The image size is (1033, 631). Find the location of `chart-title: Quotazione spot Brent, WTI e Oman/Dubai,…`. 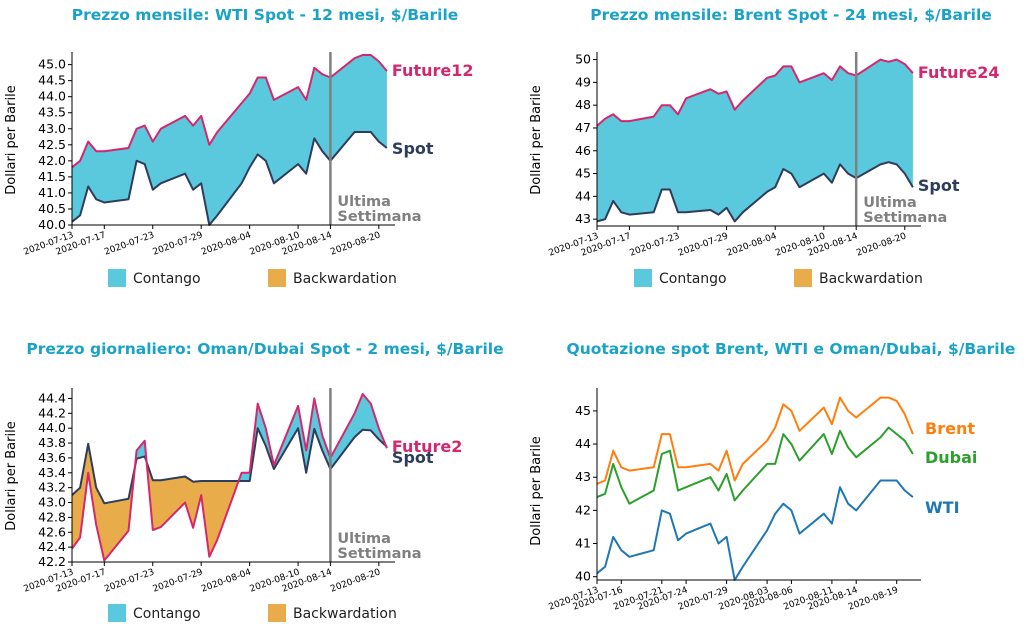

chart-title: Quotazione spot Brent, WTI e Oman/Dubai,… is located at coordinates (791, 349).